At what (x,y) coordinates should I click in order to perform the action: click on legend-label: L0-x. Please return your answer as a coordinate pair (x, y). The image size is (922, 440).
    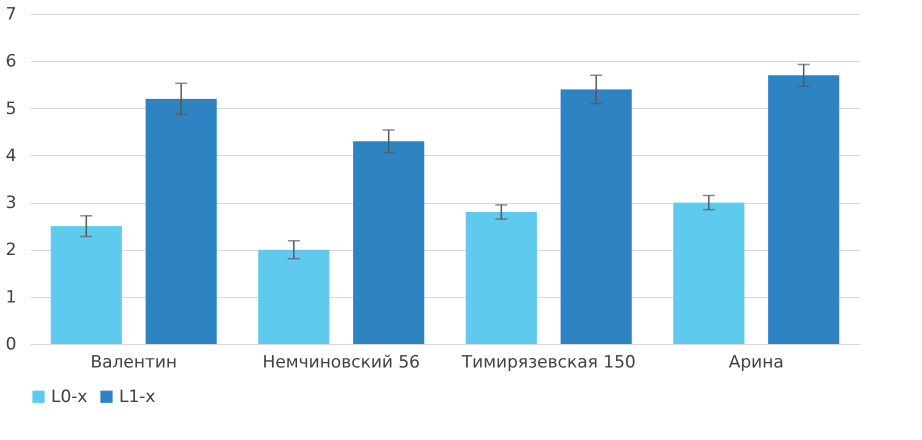
    Looking at the image, I should click on (69, 396).